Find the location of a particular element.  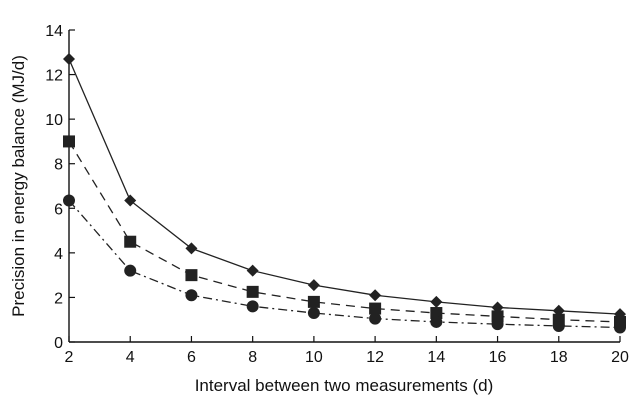

y-tick-label: 4 is located at coordinates (58, 254).